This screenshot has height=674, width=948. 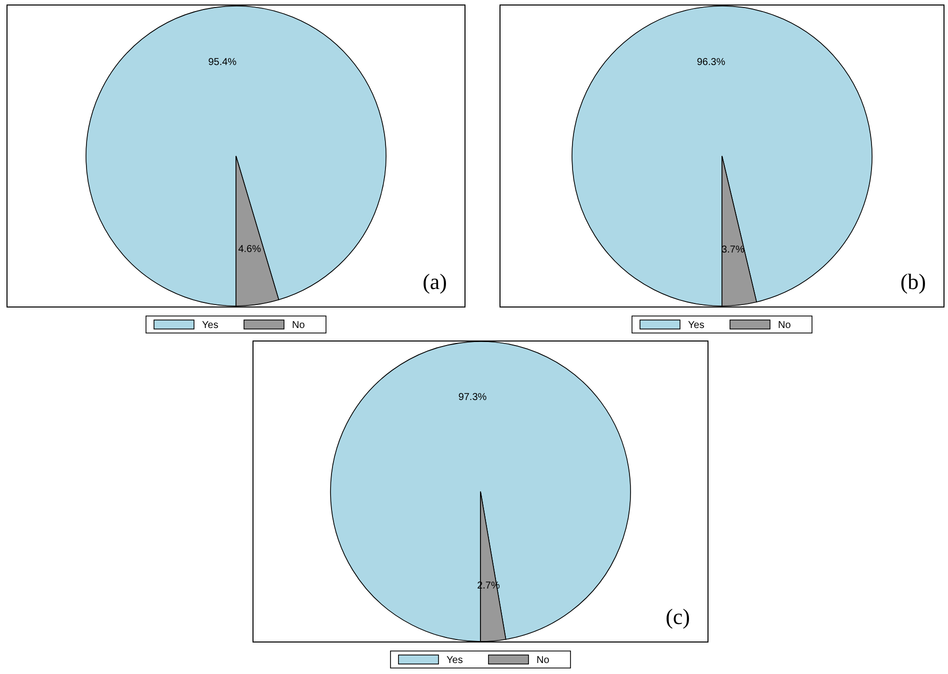 I want to click on data-label: 96.3%, so click(x=711, y=62).